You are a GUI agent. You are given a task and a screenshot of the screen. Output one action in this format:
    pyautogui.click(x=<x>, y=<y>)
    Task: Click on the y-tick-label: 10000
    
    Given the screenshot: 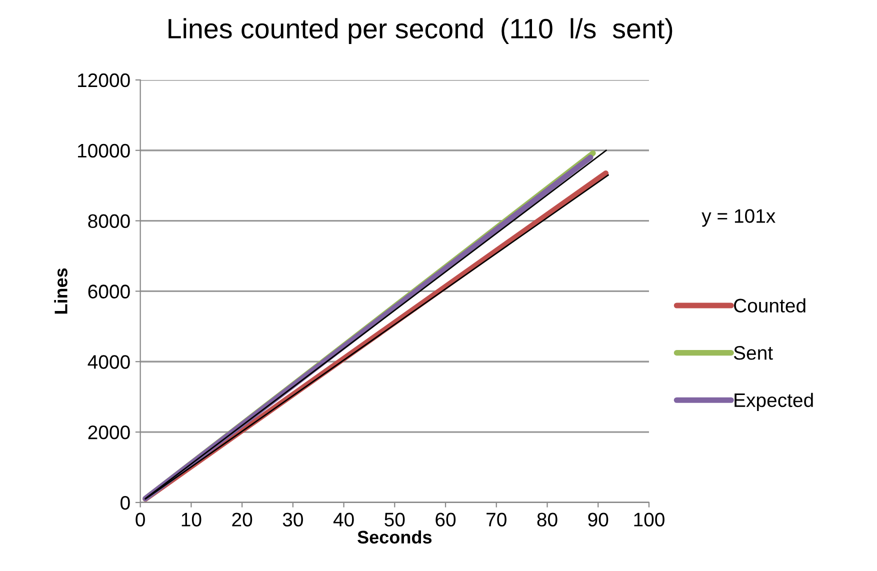 What is the action you would take?
    pyautogui.click(x=104, y=151)
    